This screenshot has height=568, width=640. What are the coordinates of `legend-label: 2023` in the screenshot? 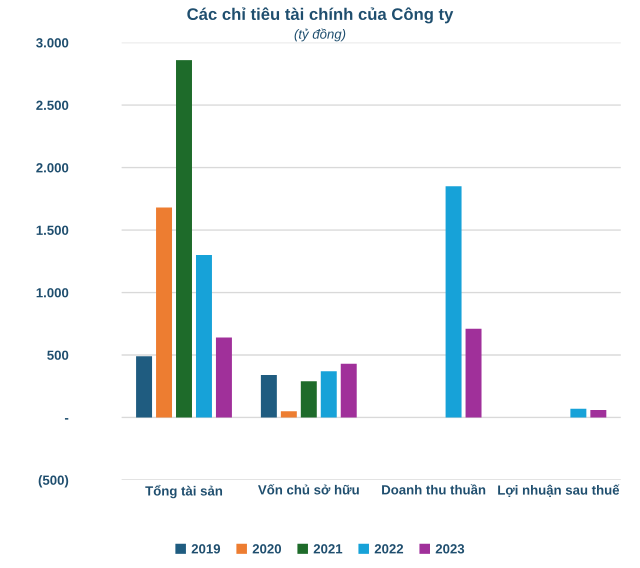 It's located at (450, 549).